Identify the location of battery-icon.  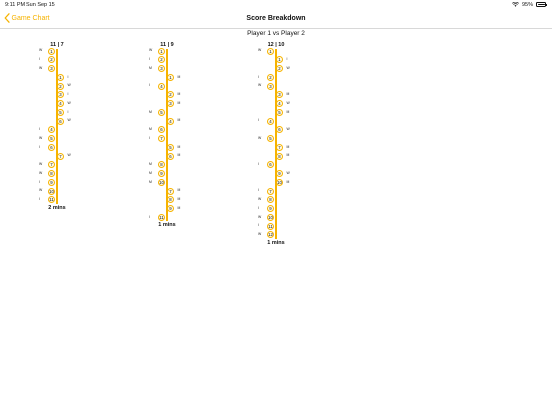
(541, 4).